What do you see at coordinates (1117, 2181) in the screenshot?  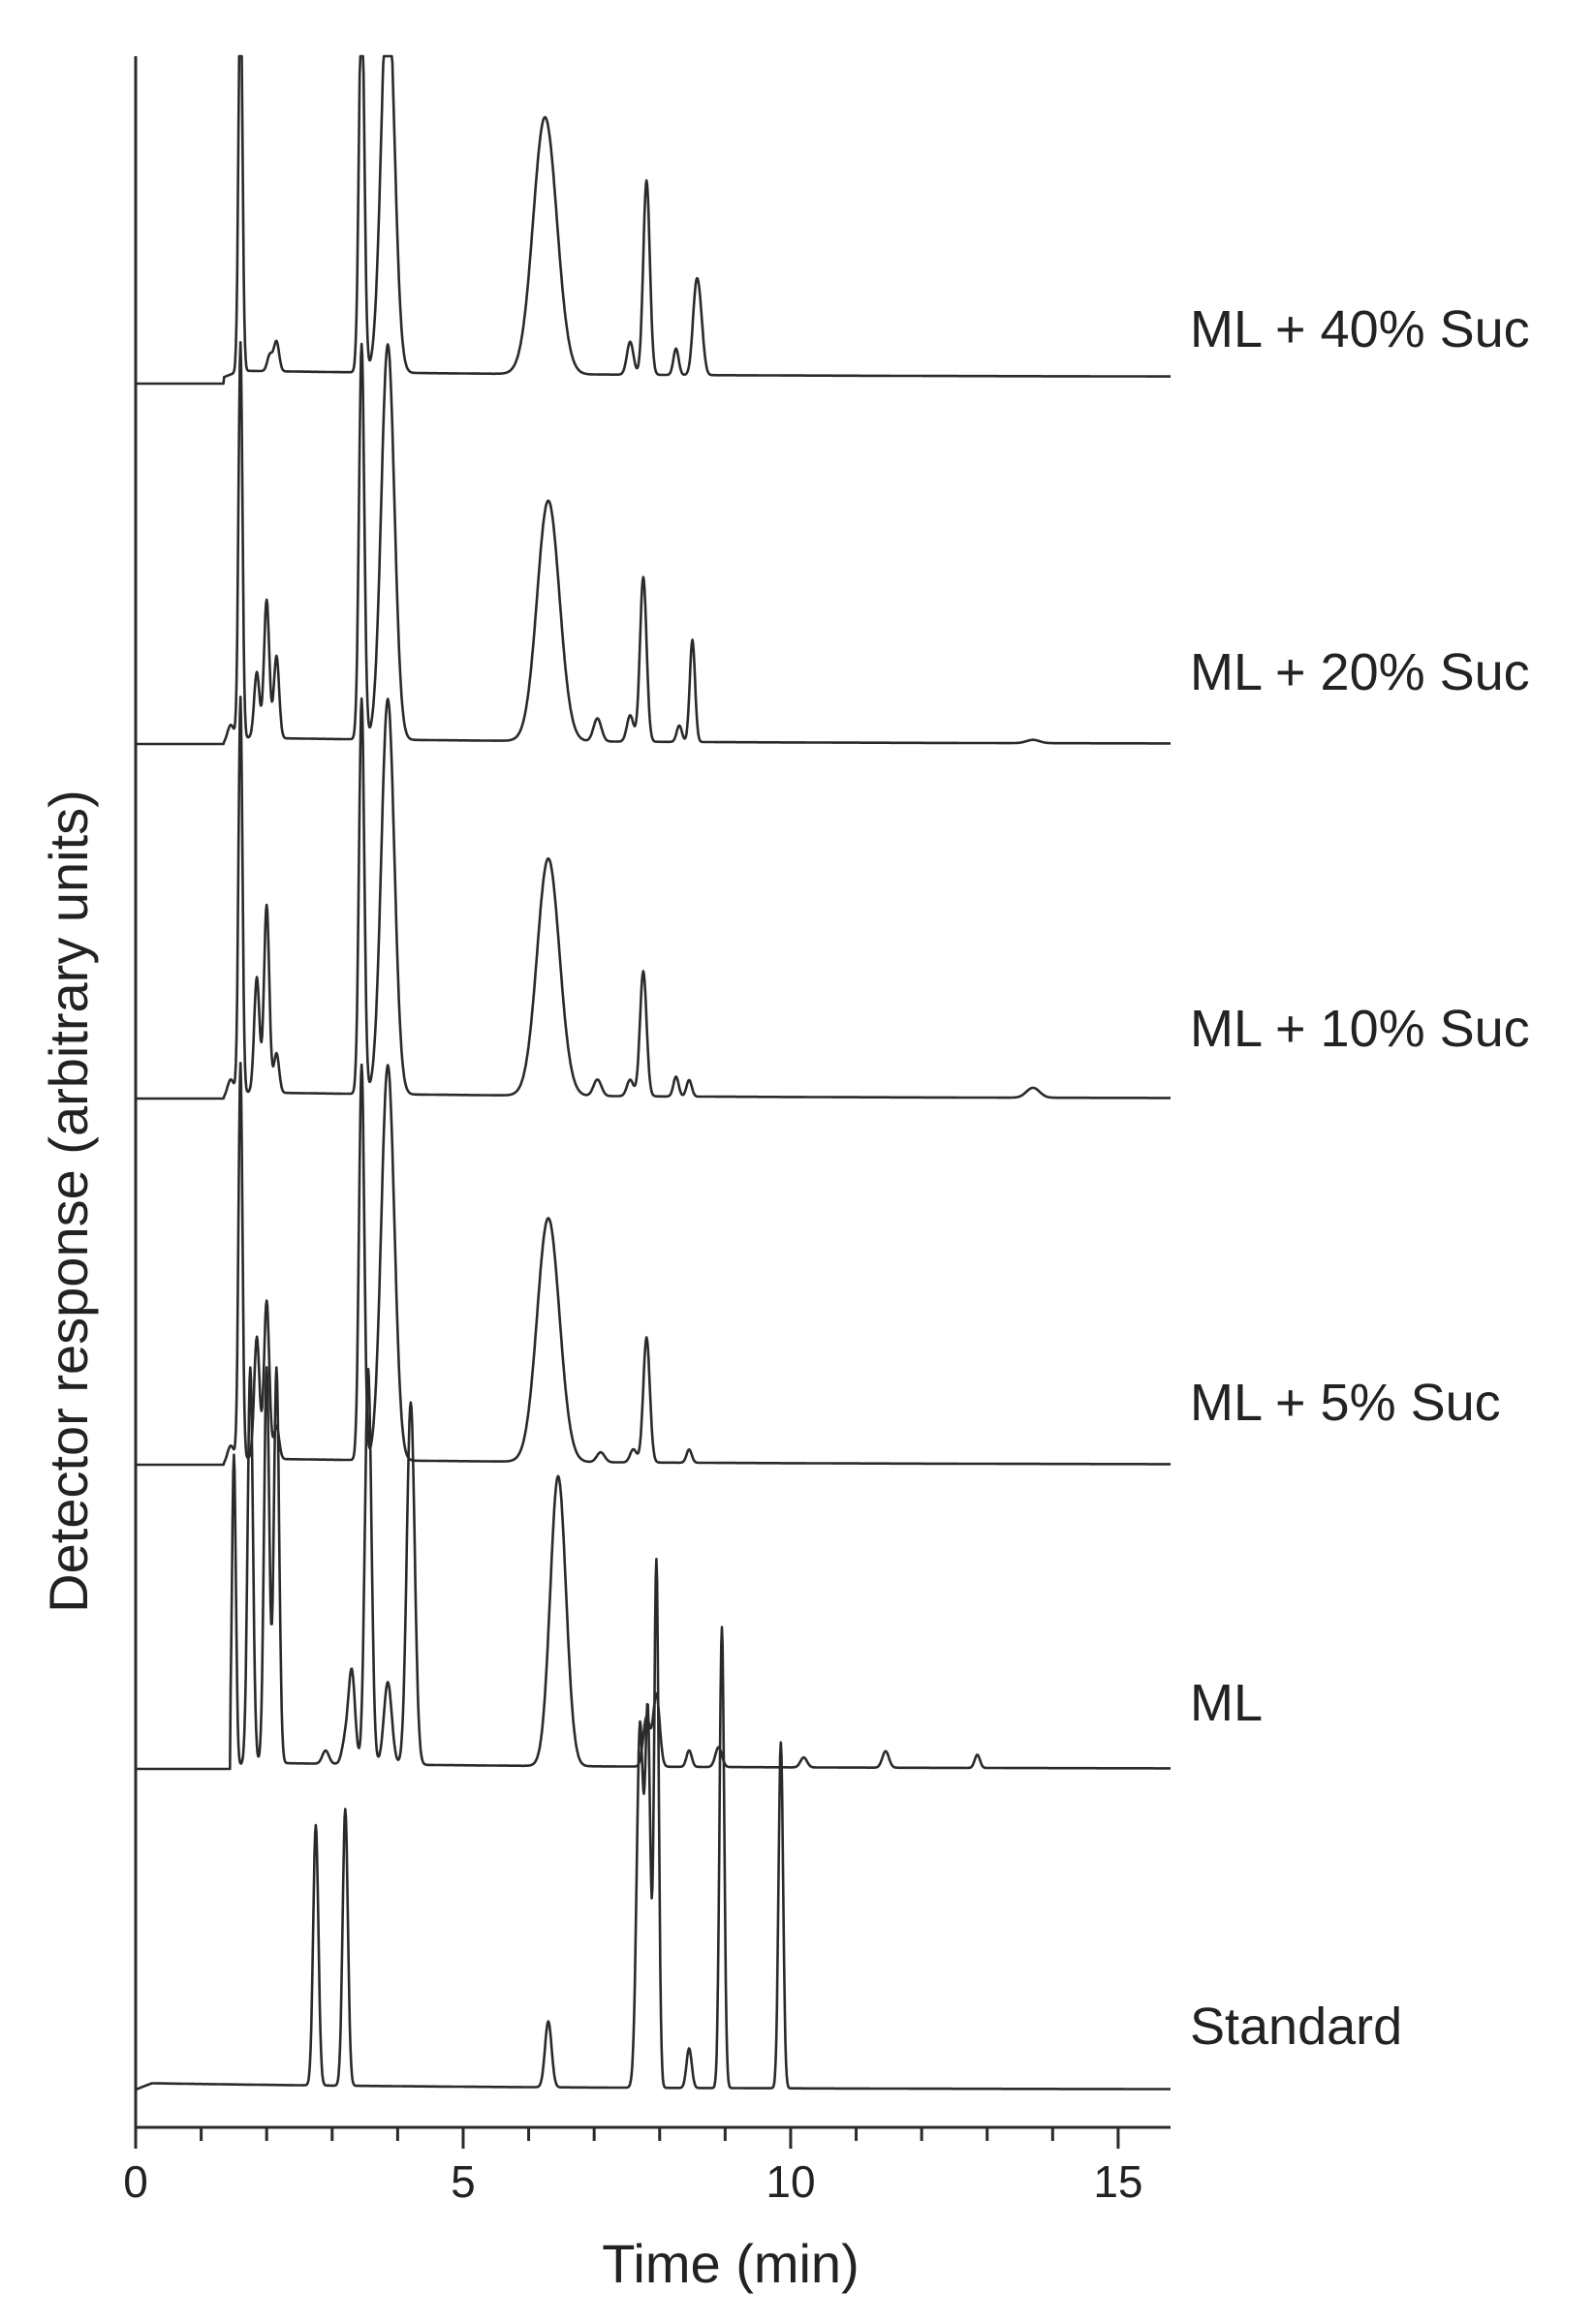 I see `x-tick-label-15: 15` at bounding box center [1117, 2181].